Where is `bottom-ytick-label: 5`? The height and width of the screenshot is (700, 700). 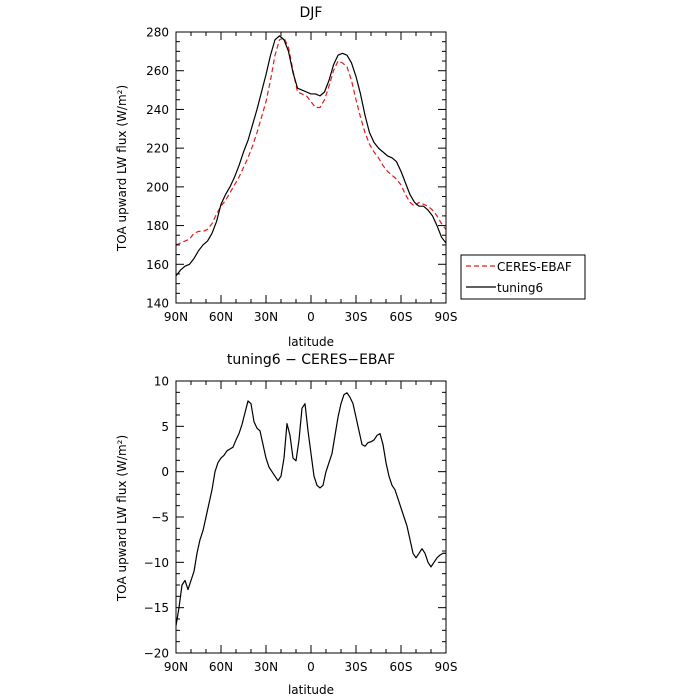
bottom-ytick-label: 5 is located at coordinates (165, 427).